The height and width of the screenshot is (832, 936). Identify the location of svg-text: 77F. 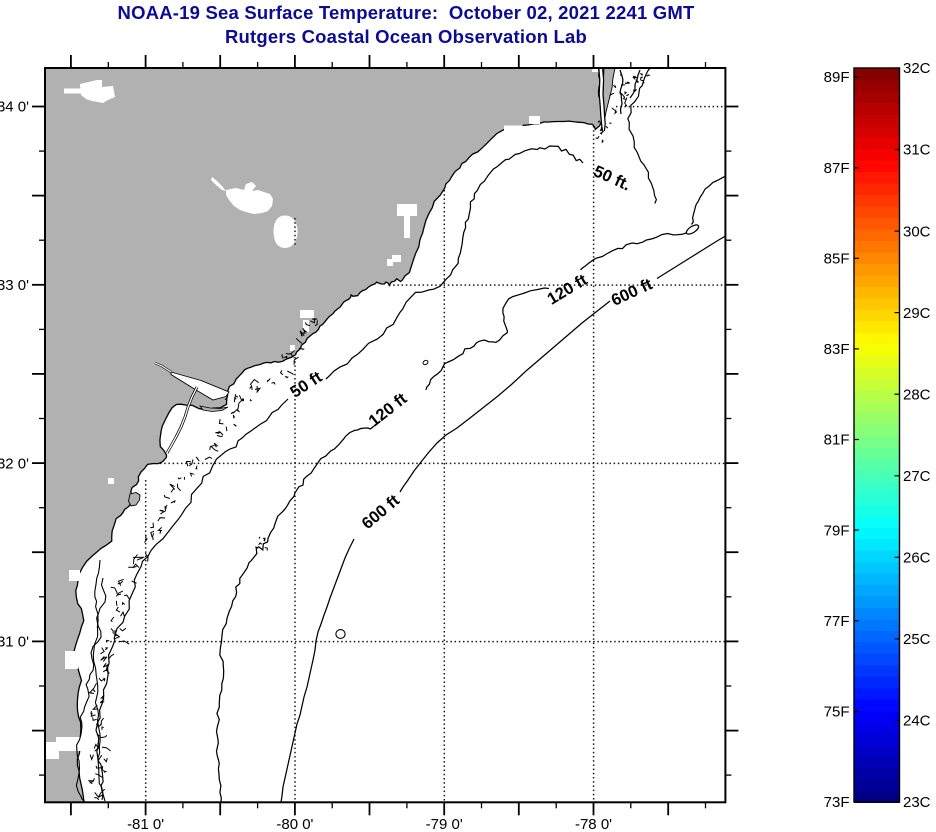
(837, 621).